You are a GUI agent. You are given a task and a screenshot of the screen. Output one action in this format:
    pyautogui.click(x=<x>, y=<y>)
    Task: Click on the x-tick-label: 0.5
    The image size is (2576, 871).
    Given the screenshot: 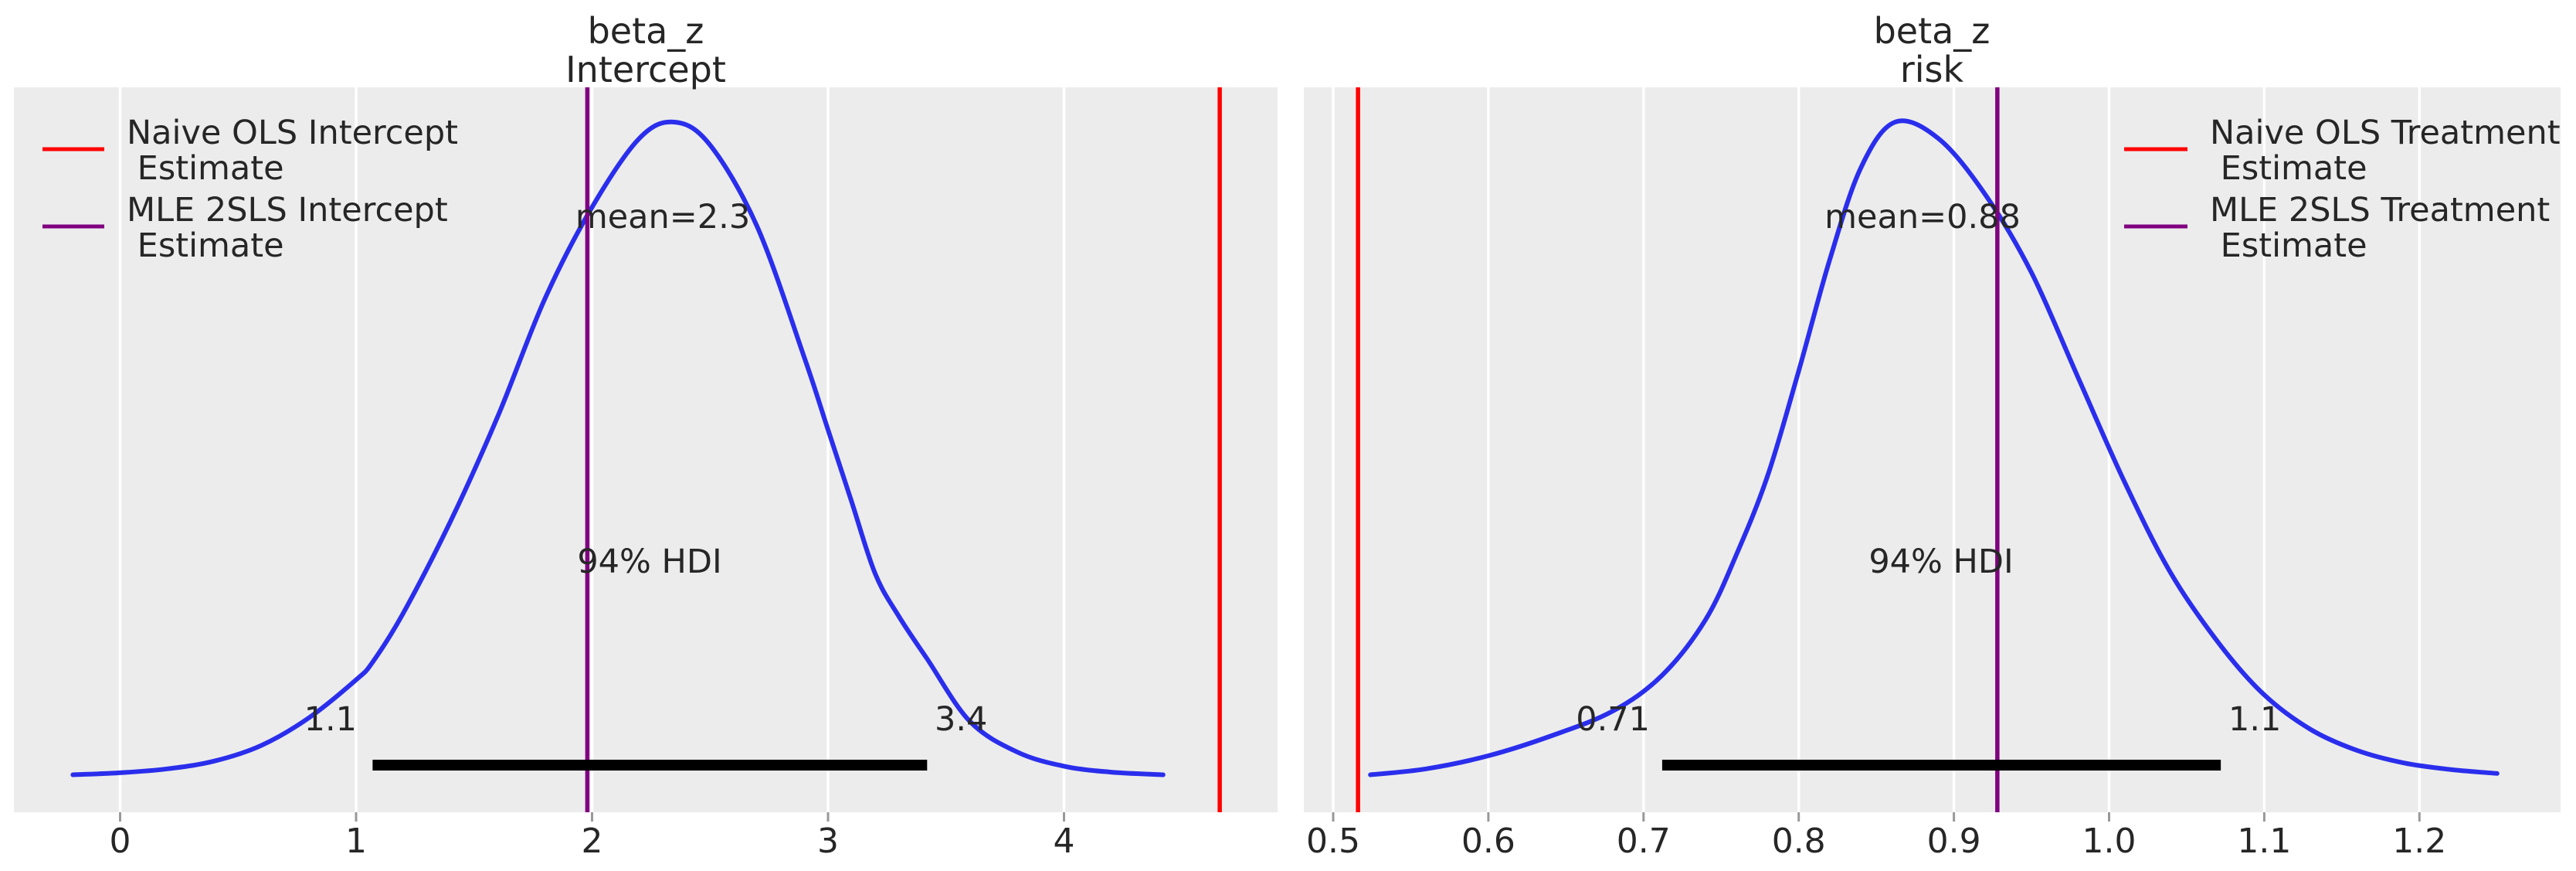 What is the action you would take?
    pyautogui.click(x=1333, y=842)
    